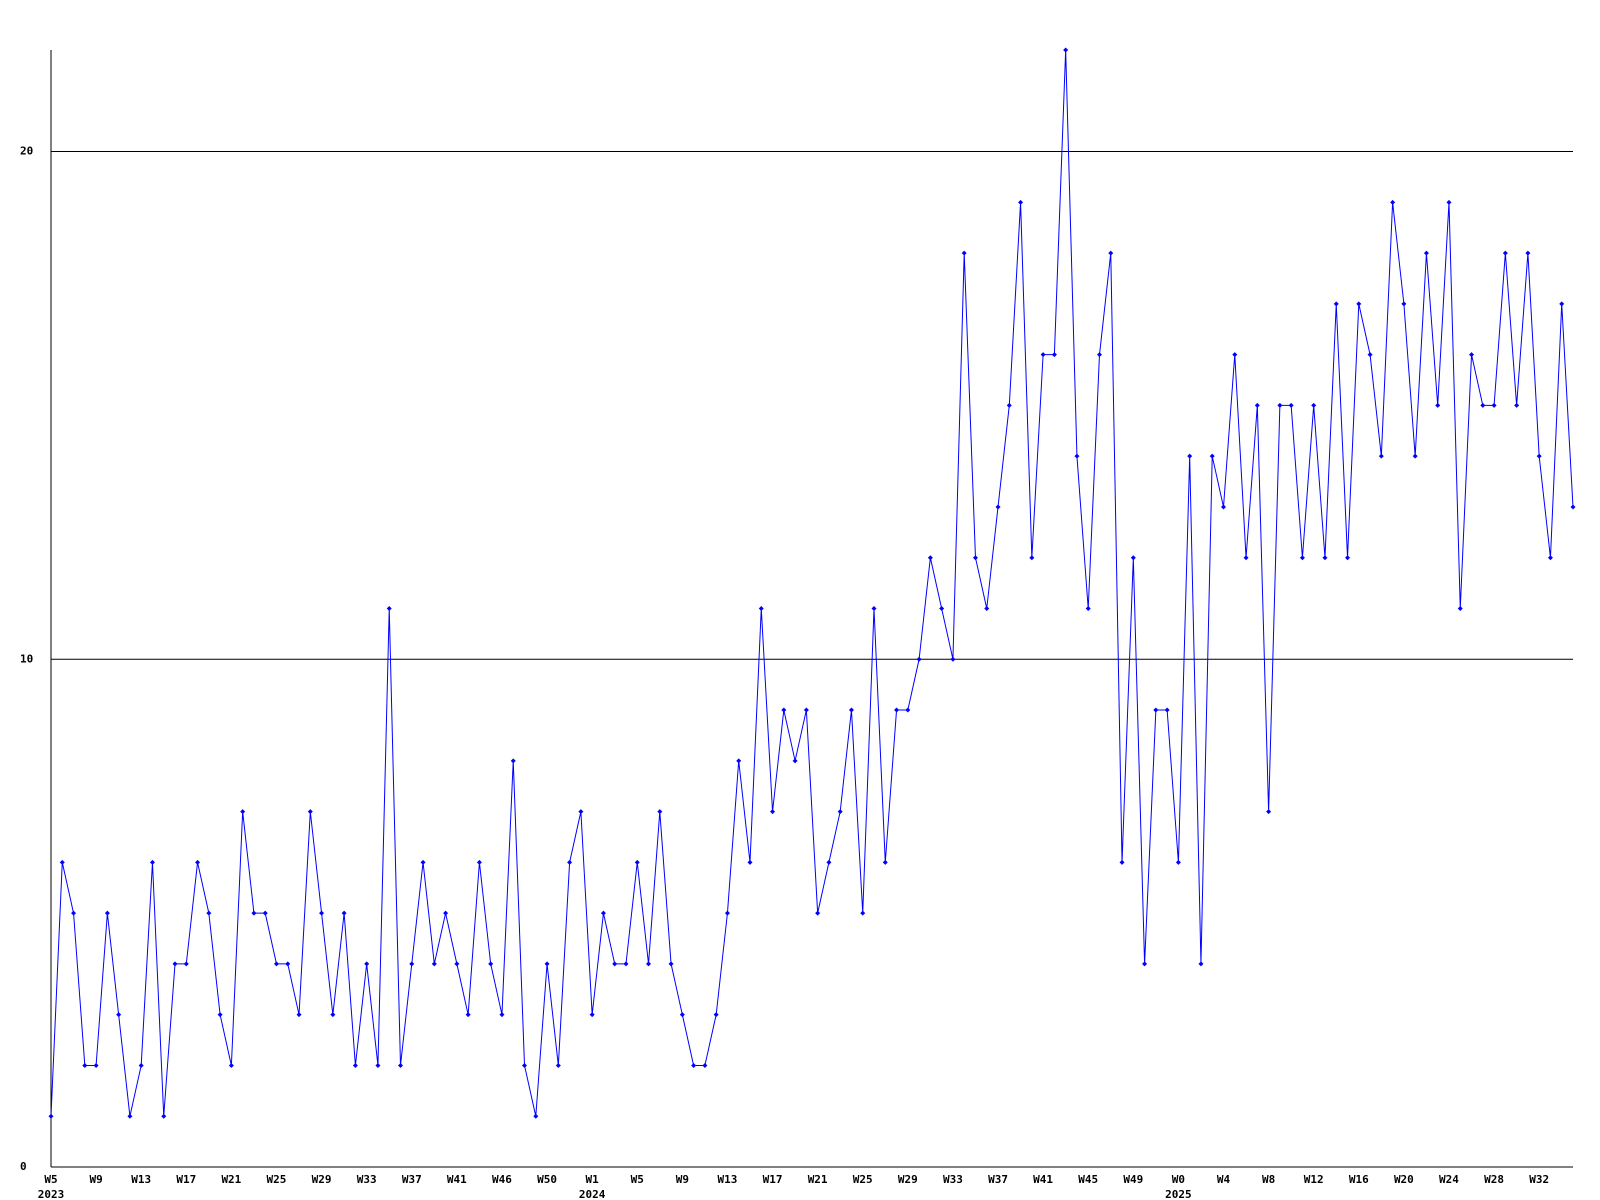  What do you see at coordinates (1133, 1179) in the screenshot?
I see `x-tick-label: W49` at bounding box center [1133, 1179].